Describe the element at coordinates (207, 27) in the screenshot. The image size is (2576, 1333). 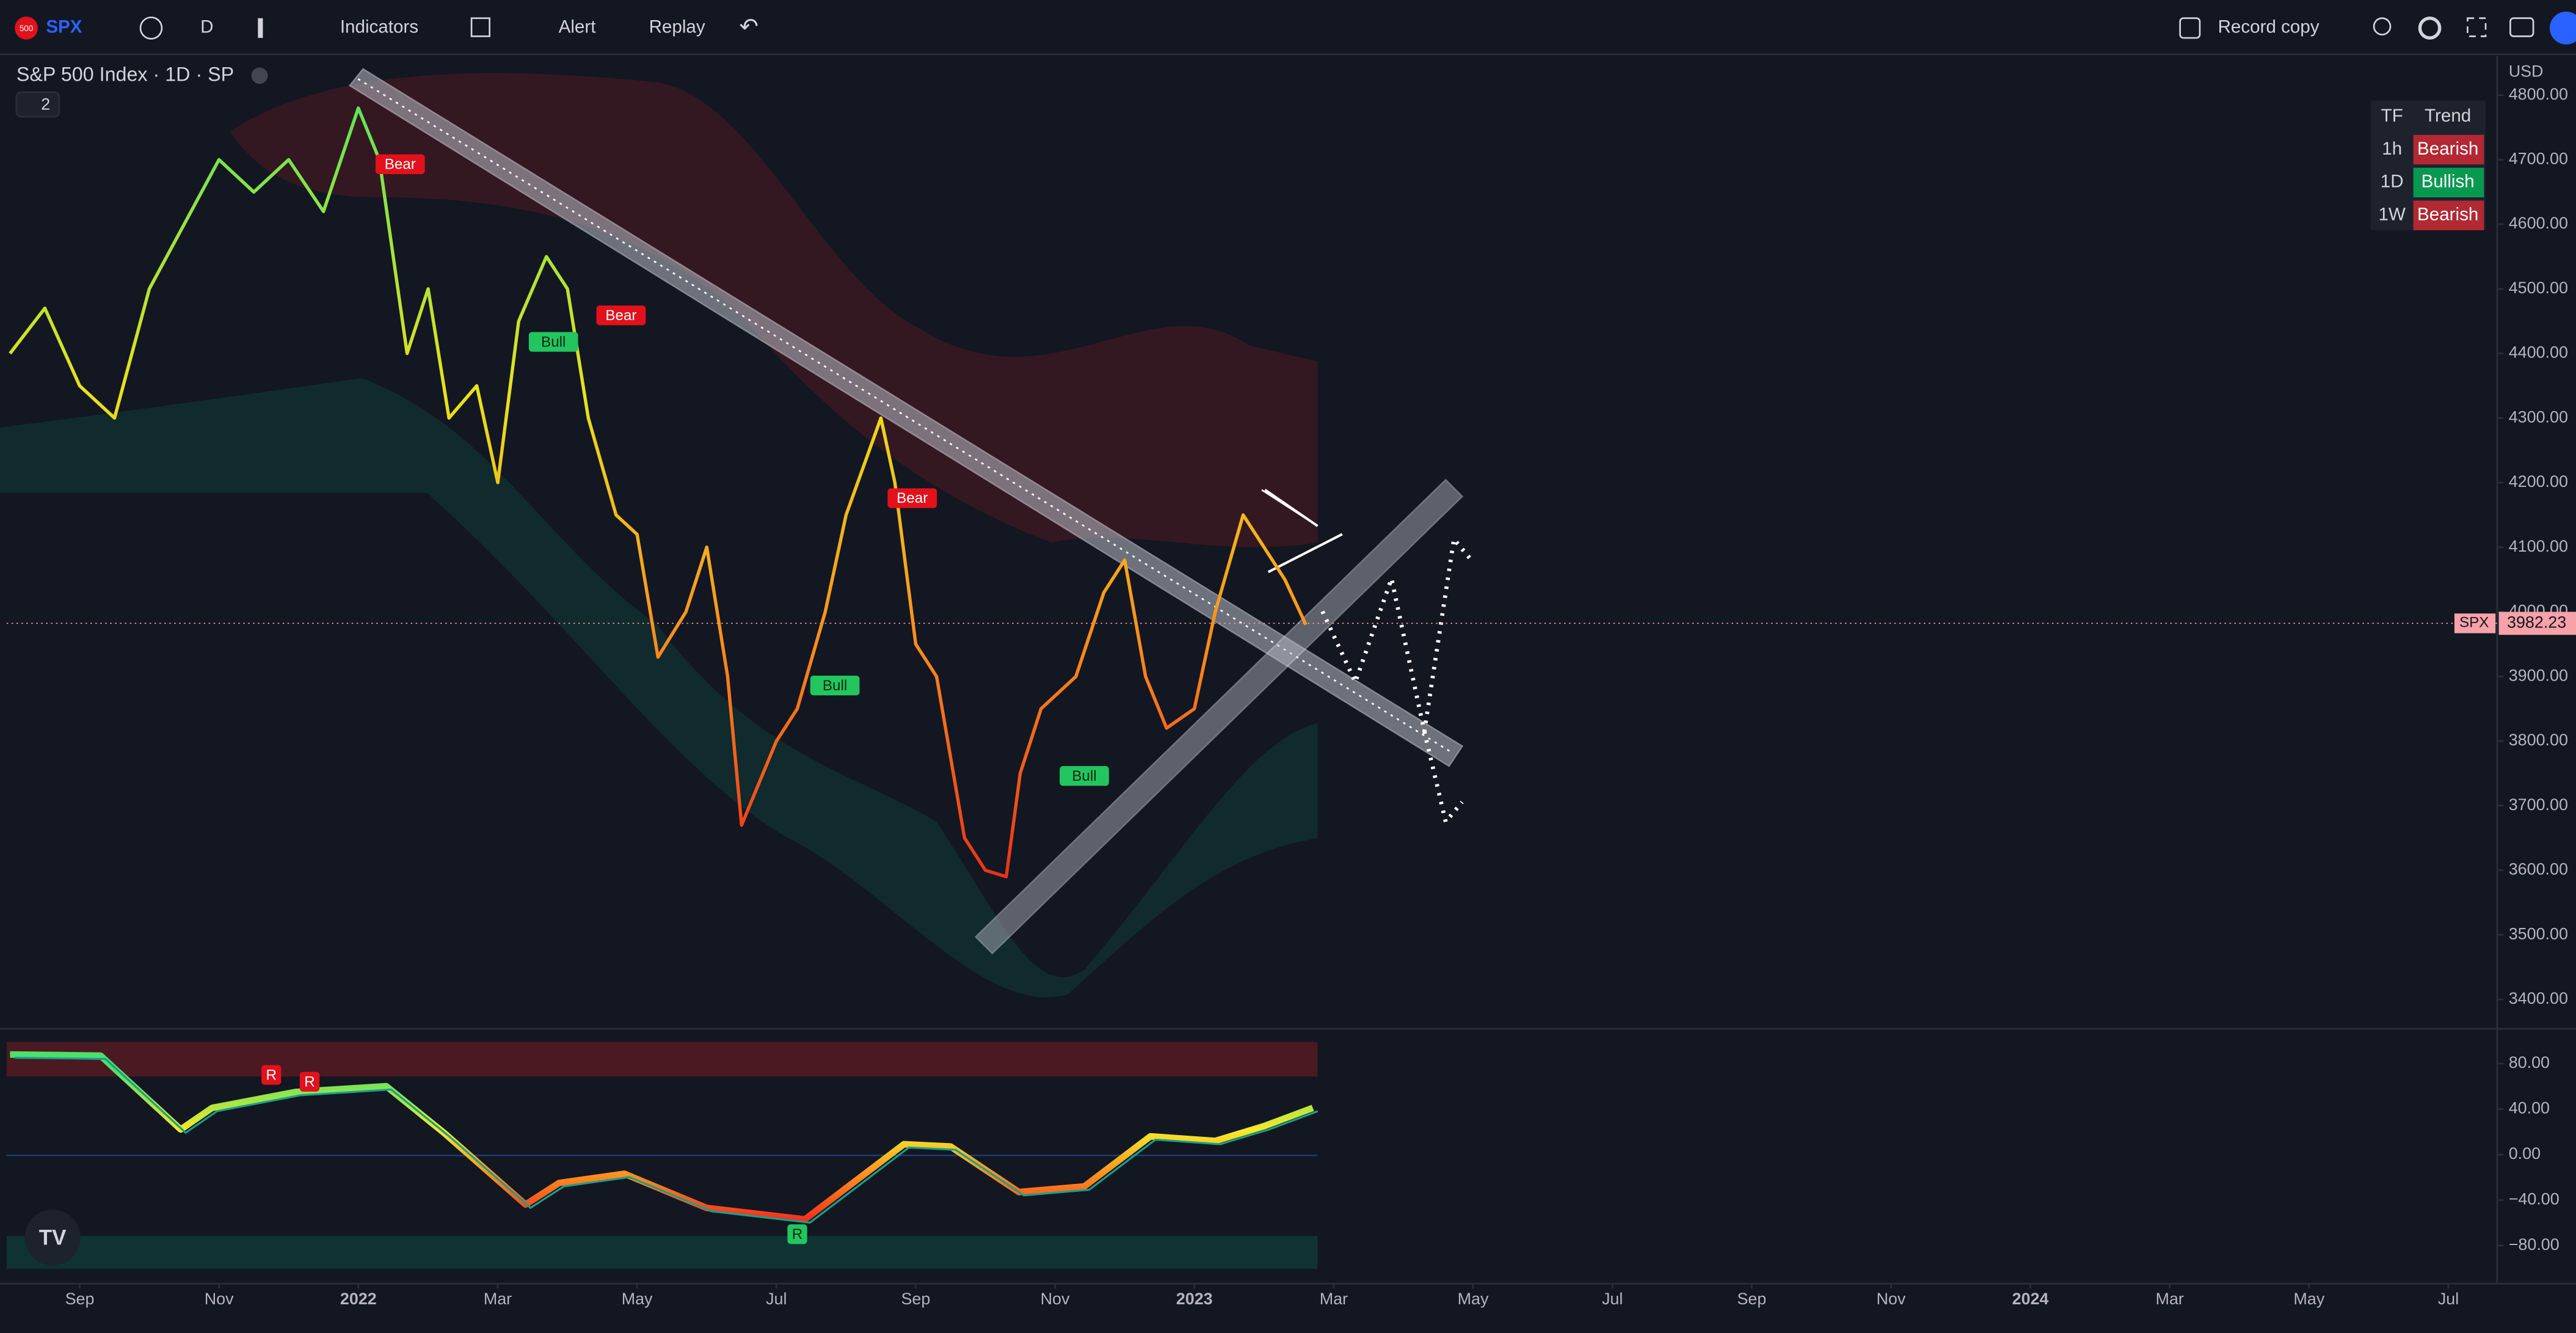
I see `interval: D` at that location.